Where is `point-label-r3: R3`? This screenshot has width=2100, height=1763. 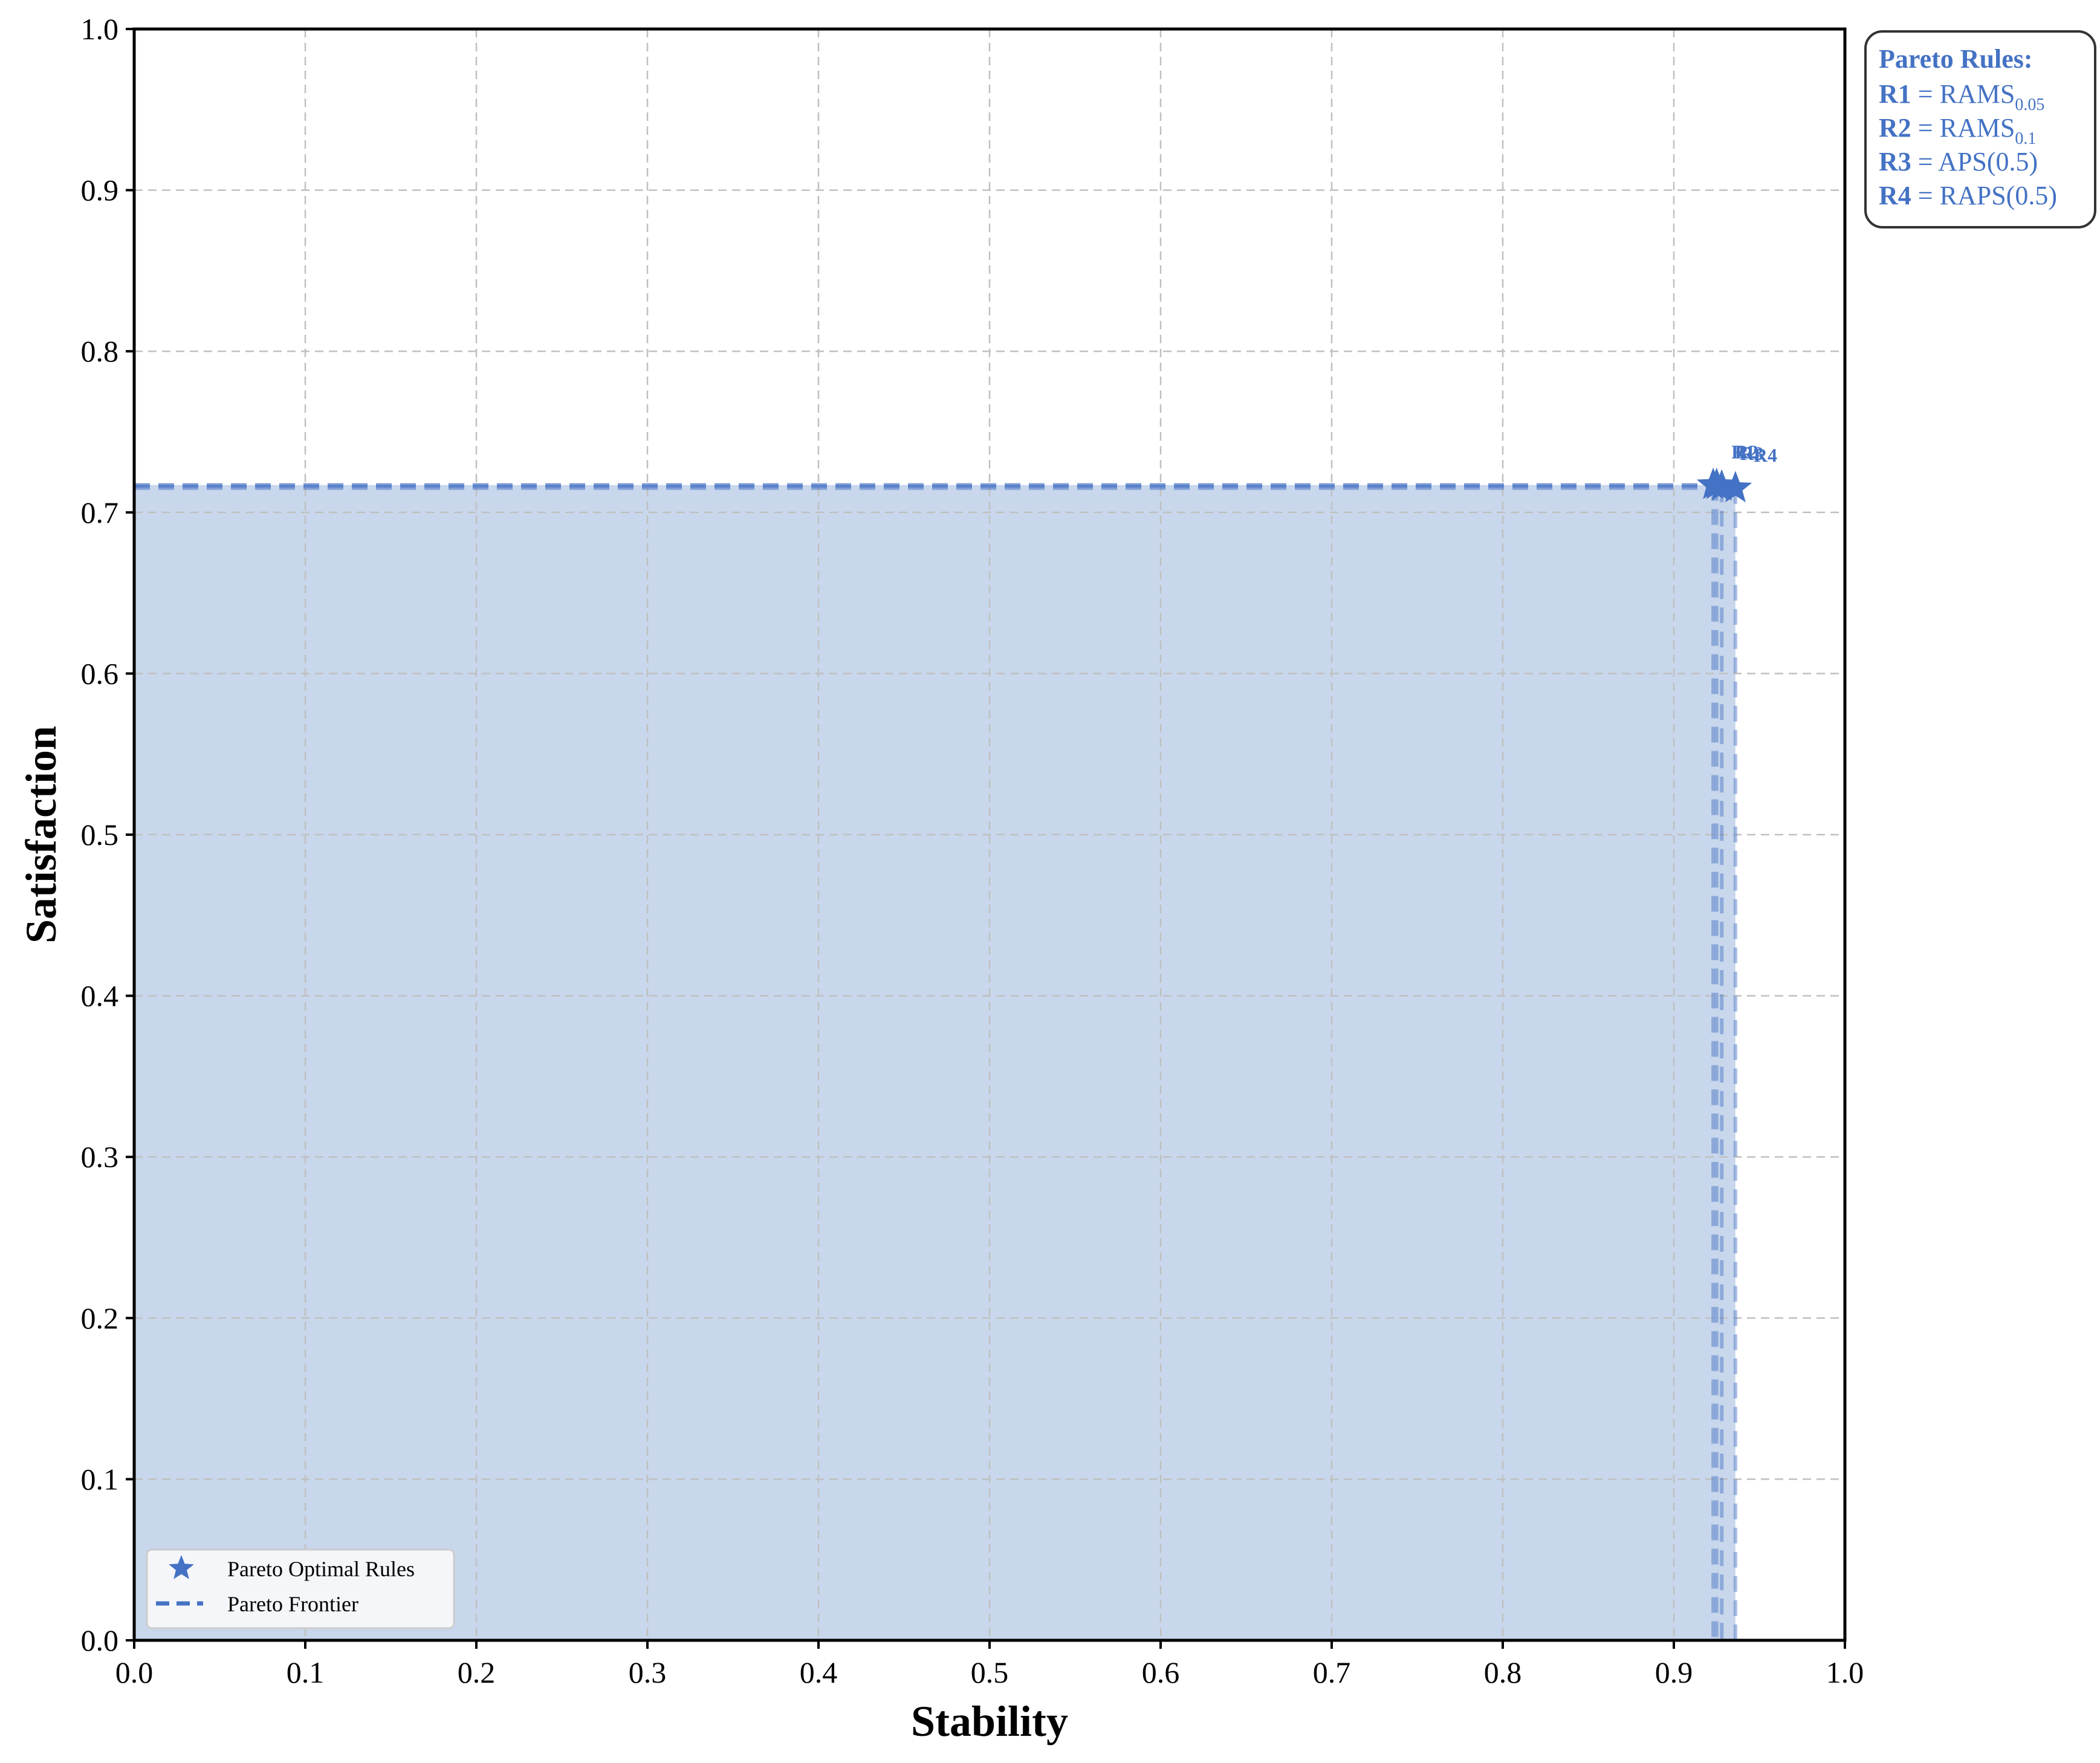 point-label-r3: R3 is located at coordinates (1751, 453).